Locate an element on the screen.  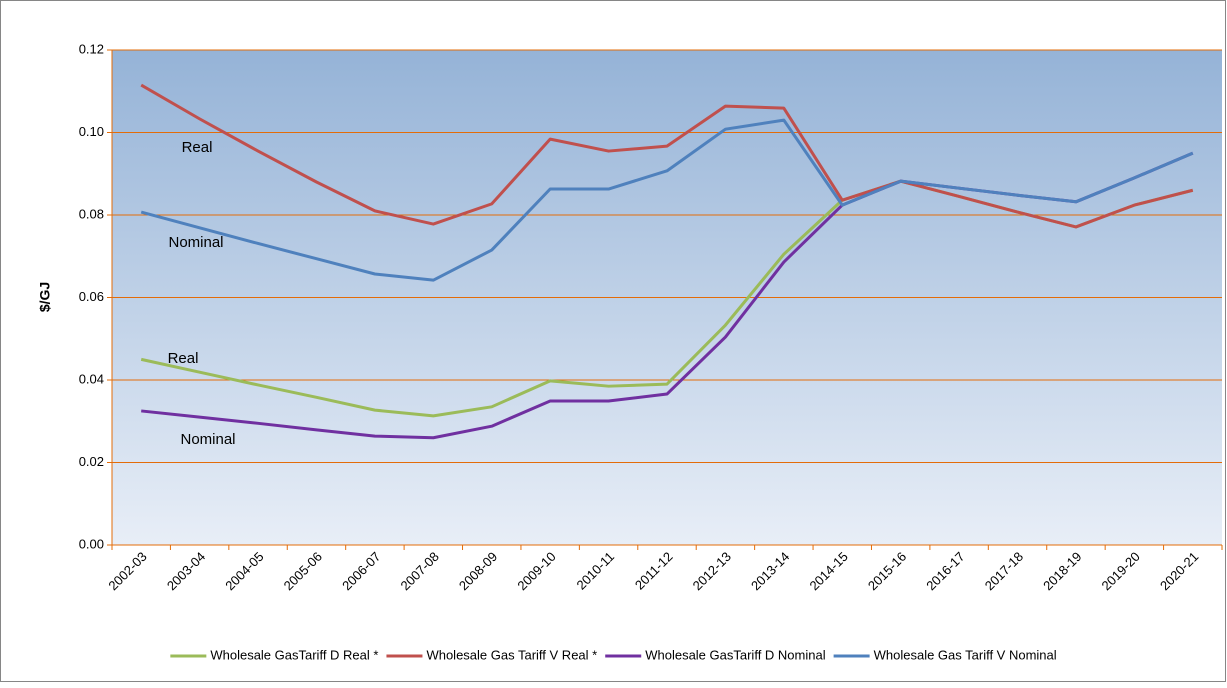
y-tick-label: 0.10 is located at coordinates (91, 131).